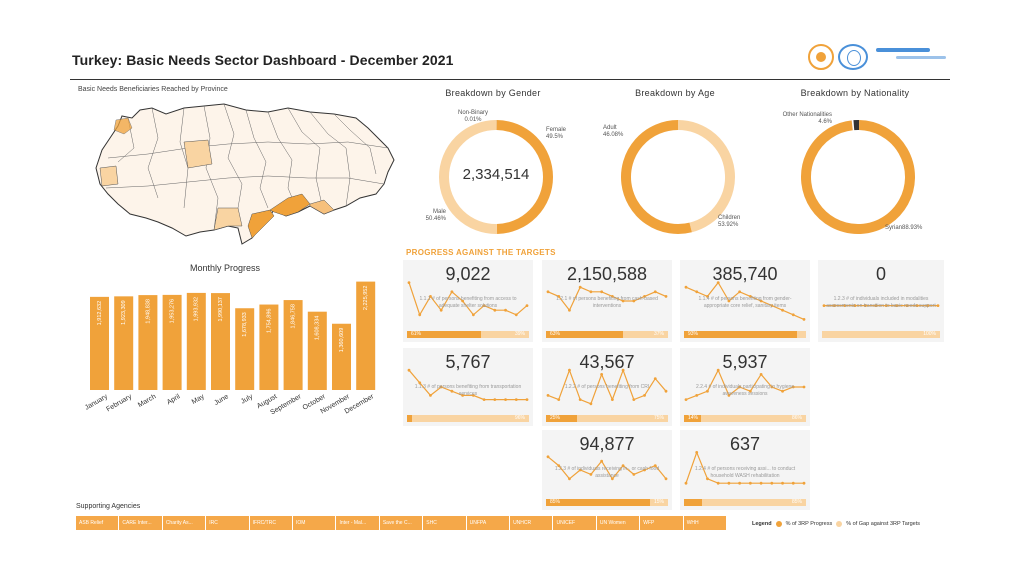 The image size is (1024, 576). I want to click on age-donut-chart, so click(678, 177).